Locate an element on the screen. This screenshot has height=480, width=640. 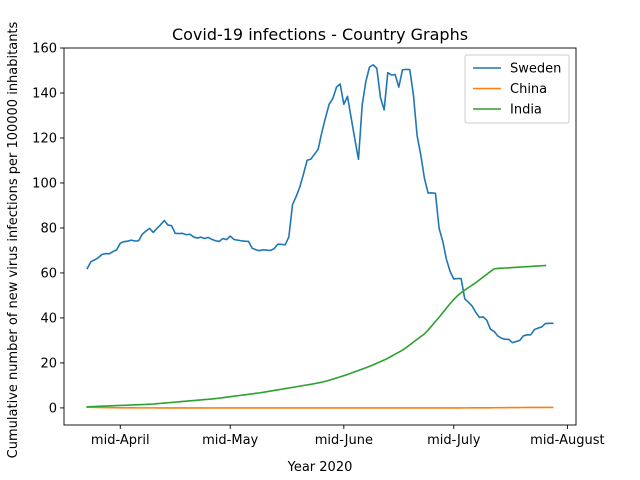
legend-label-china: China is located at coordinates (528, 89).